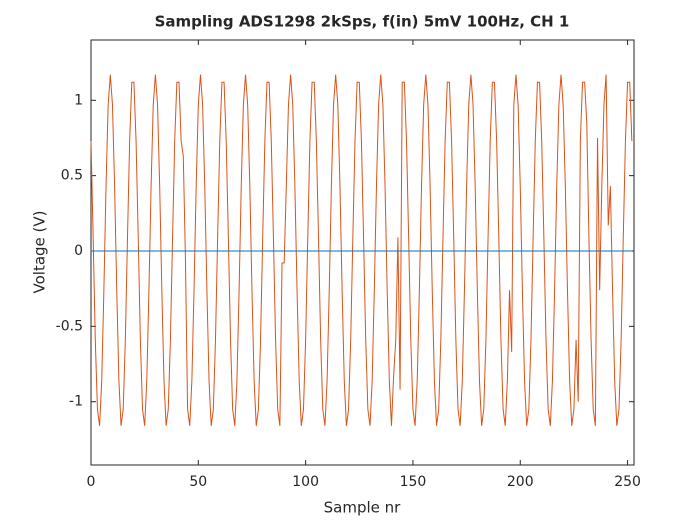 The image size is (700, 529). What do you see at coordinates (72, 176) in the screenshot?
I see `y-tick-label: 0.5` at bounding box center [72, 176].